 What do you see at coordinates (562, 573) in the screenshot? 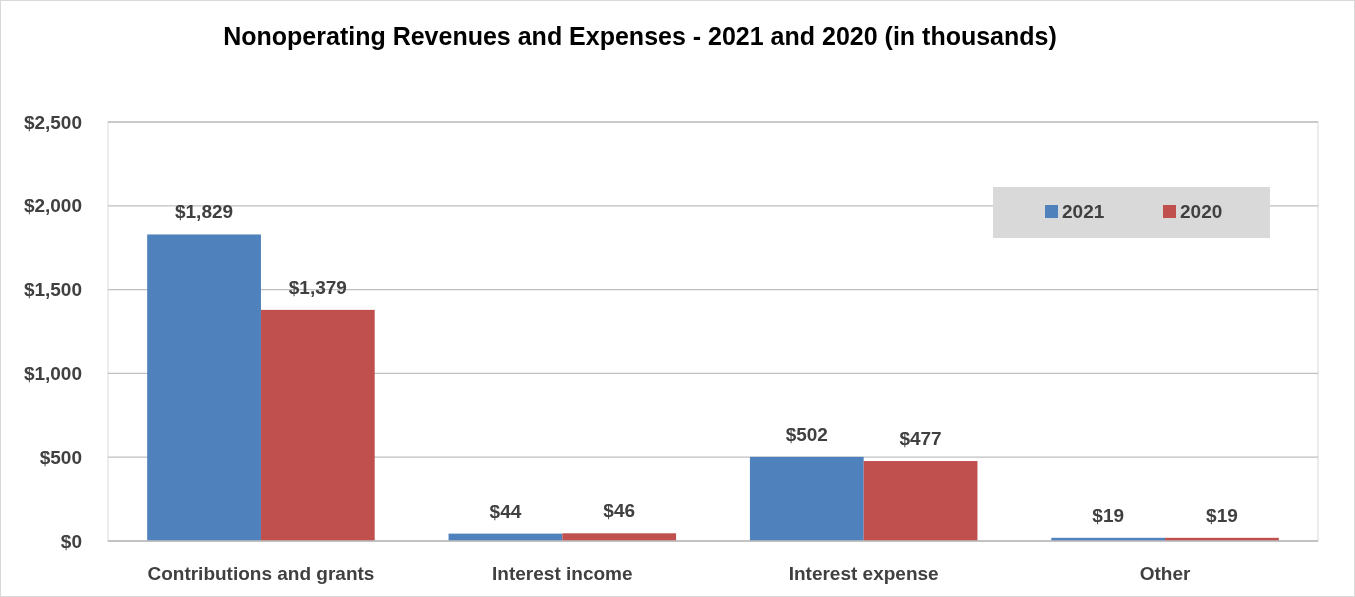
I see `x-tick-label: Interest income` at bounding box center [562, 573].